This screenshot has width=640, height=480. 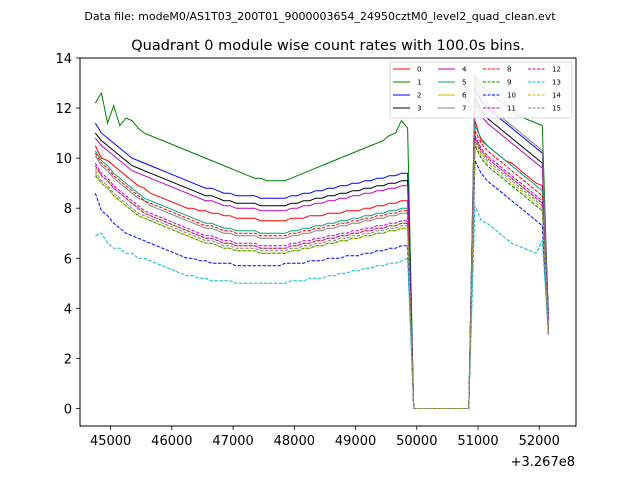 What do you see at coordinates (416, 441) in the screenshot?
I see `x-tick-label: 50000` at bounding box center [416, 441].